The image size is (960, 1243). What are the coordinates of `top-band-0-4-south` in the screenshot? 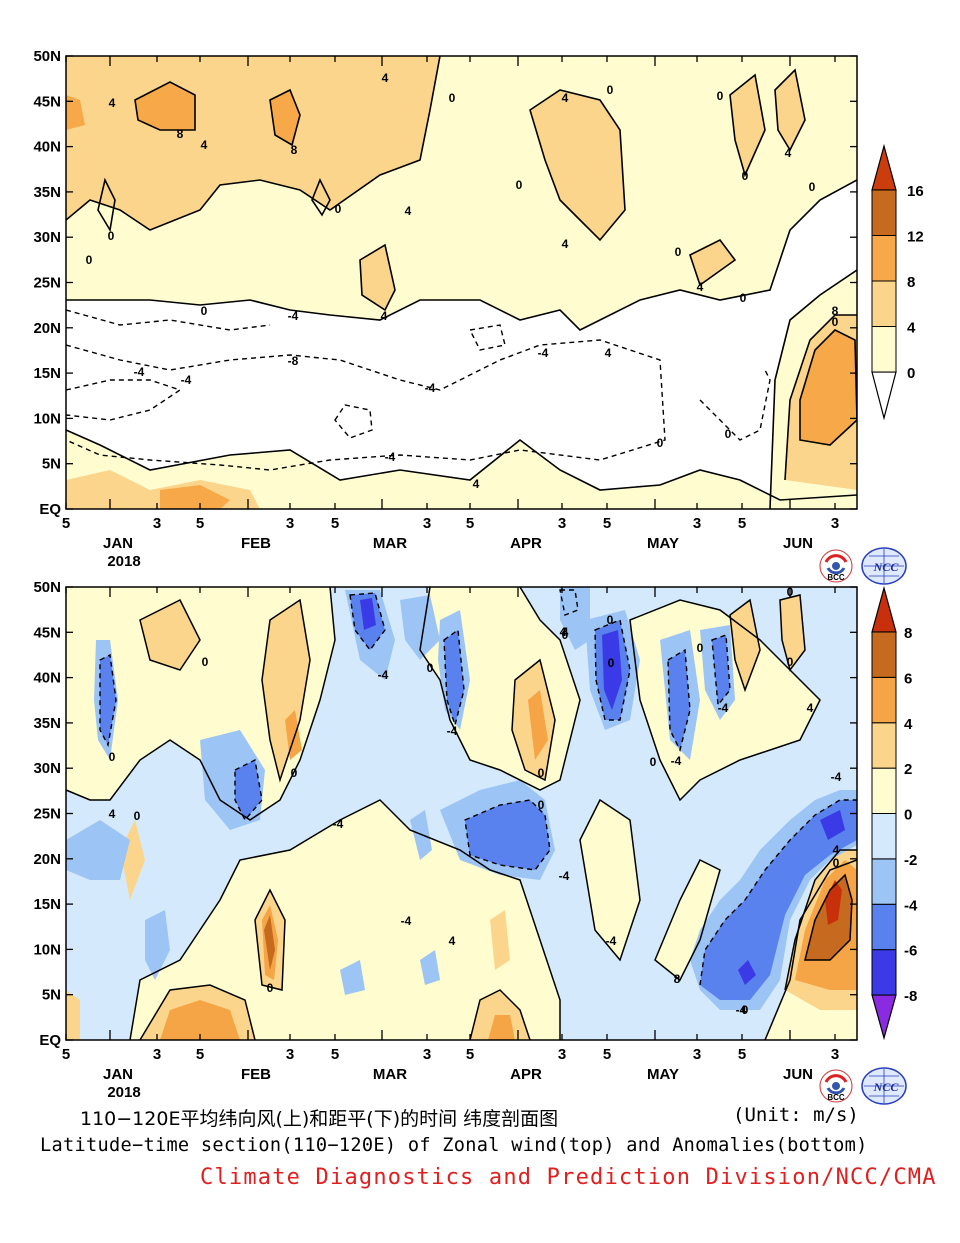 It's located at (461, 469).